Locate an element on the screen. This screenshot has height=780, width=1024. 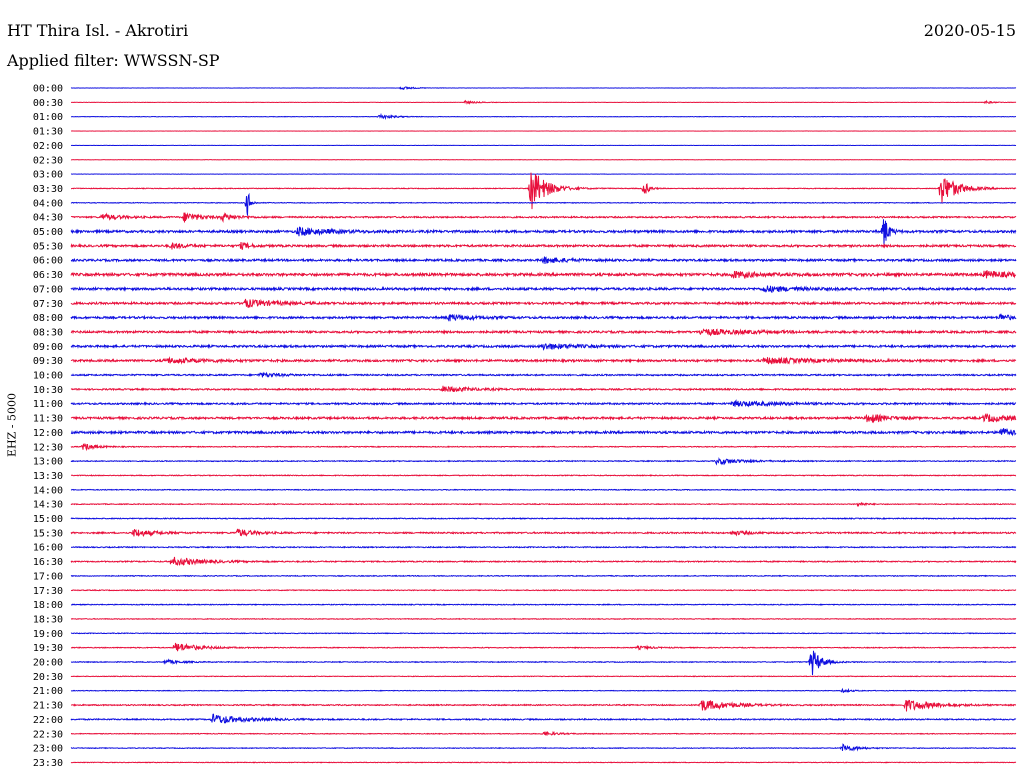
time-tick-label: 14:00 is located at coordinates (48, 490).